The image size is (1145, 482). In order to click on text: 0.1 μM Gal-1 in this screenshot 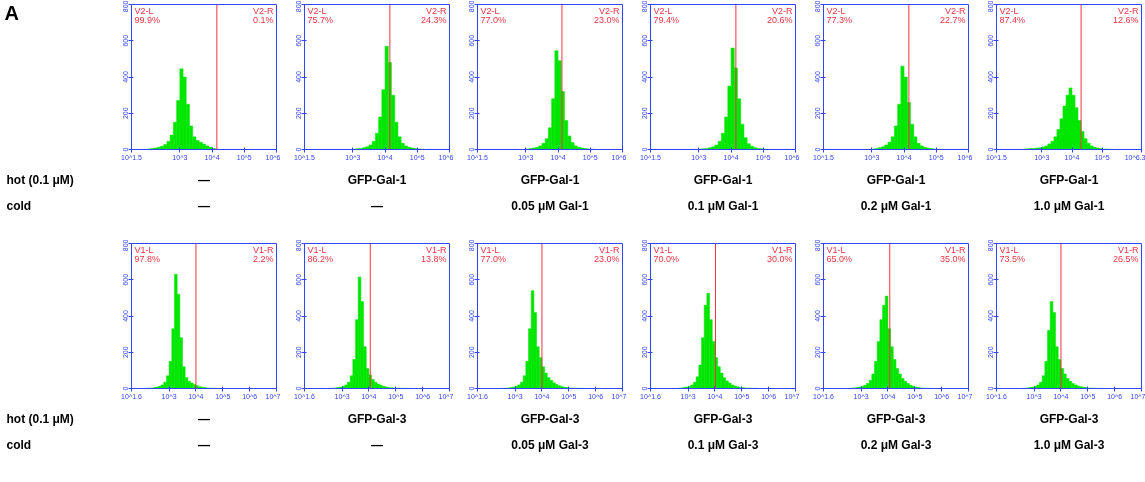, I will do `click(723, 205)`.